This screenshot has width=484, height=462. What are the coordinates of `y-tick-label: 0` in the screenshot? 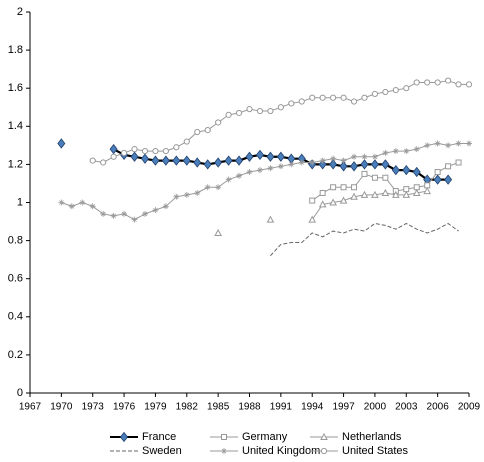 It's located at (20, 393).